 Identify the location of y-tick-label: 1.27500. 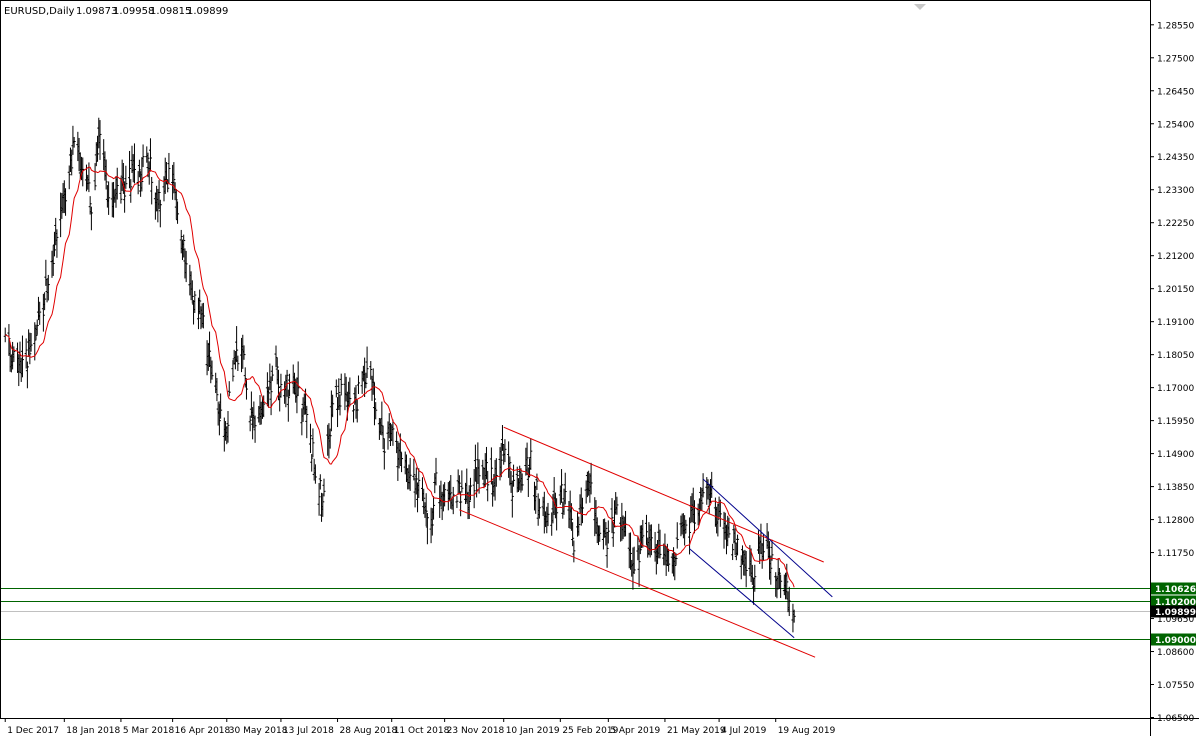
(1175, 59).